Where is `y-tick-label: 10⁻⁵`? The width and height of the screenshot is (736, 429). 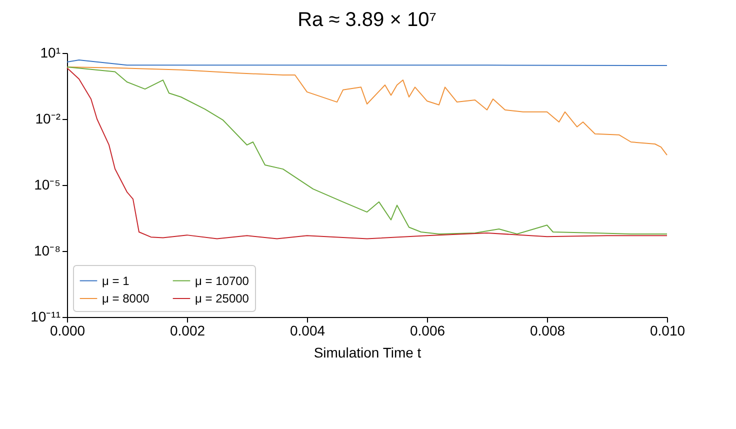
y-tick-label: 10⁻⁵ is located at coordinates (47, 184).